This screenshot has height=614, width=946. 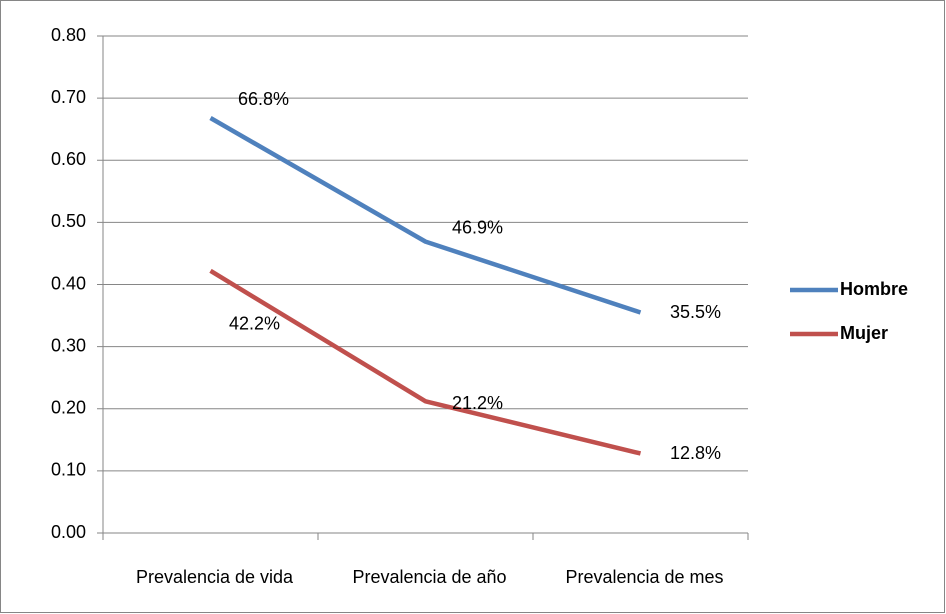 What do you see at coordinates (68, 159) in the screenshot?
I see `y-tick-label: 0.60` at bounding box center [68, 159].